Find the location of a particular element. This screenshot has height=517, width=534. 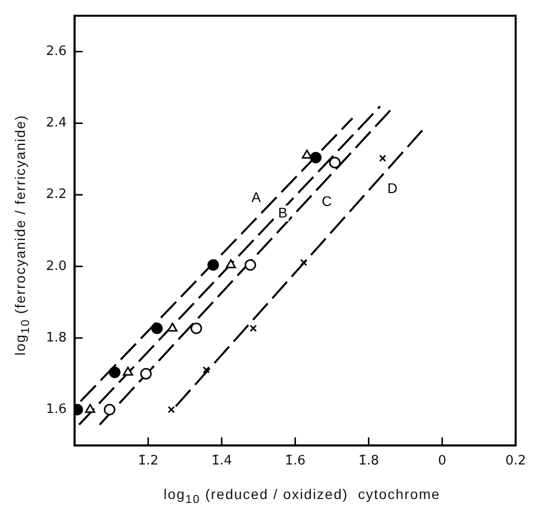

x-tick-label: 0 is located at coordinates (442, 461).